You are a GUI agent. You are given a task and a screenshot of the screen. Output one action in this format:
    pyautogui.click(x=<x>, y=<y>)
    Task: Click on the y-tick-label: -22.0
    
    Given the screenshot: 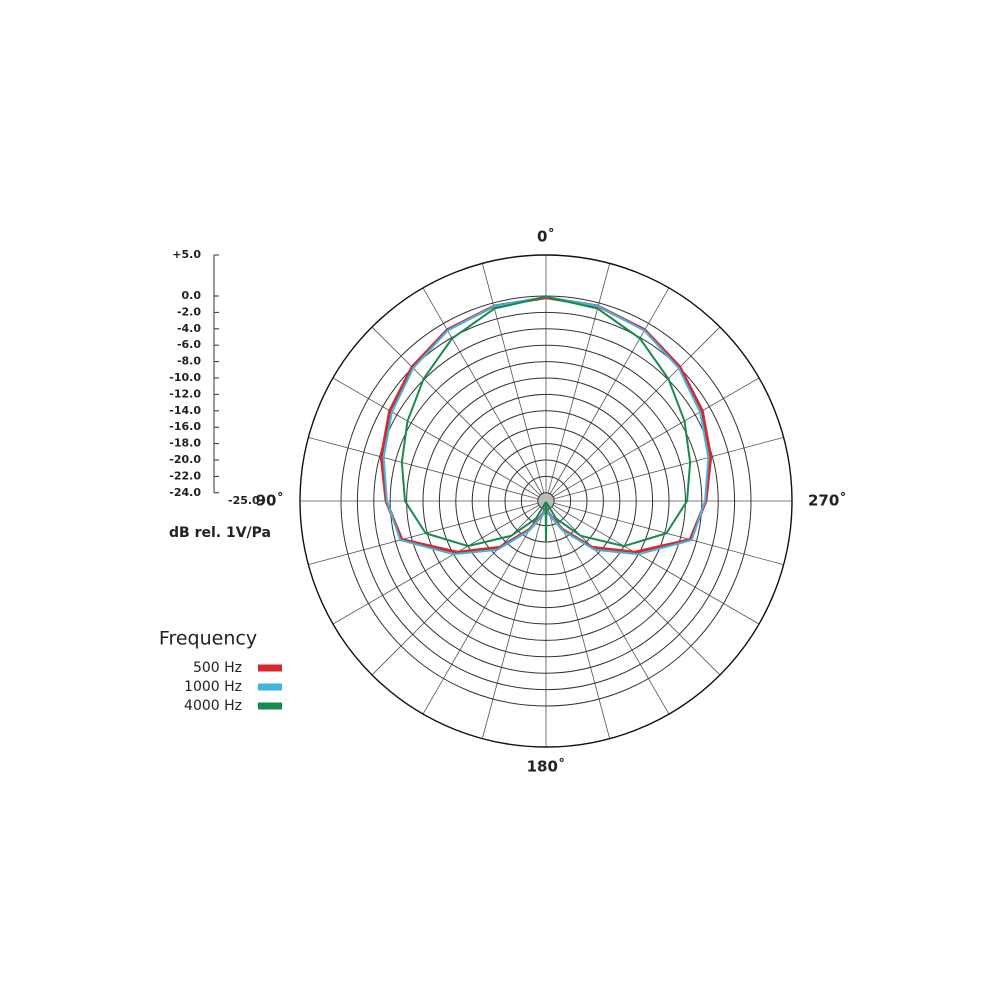 What is the action you would take?
    pyautogui.click(x=185, y=475)
    